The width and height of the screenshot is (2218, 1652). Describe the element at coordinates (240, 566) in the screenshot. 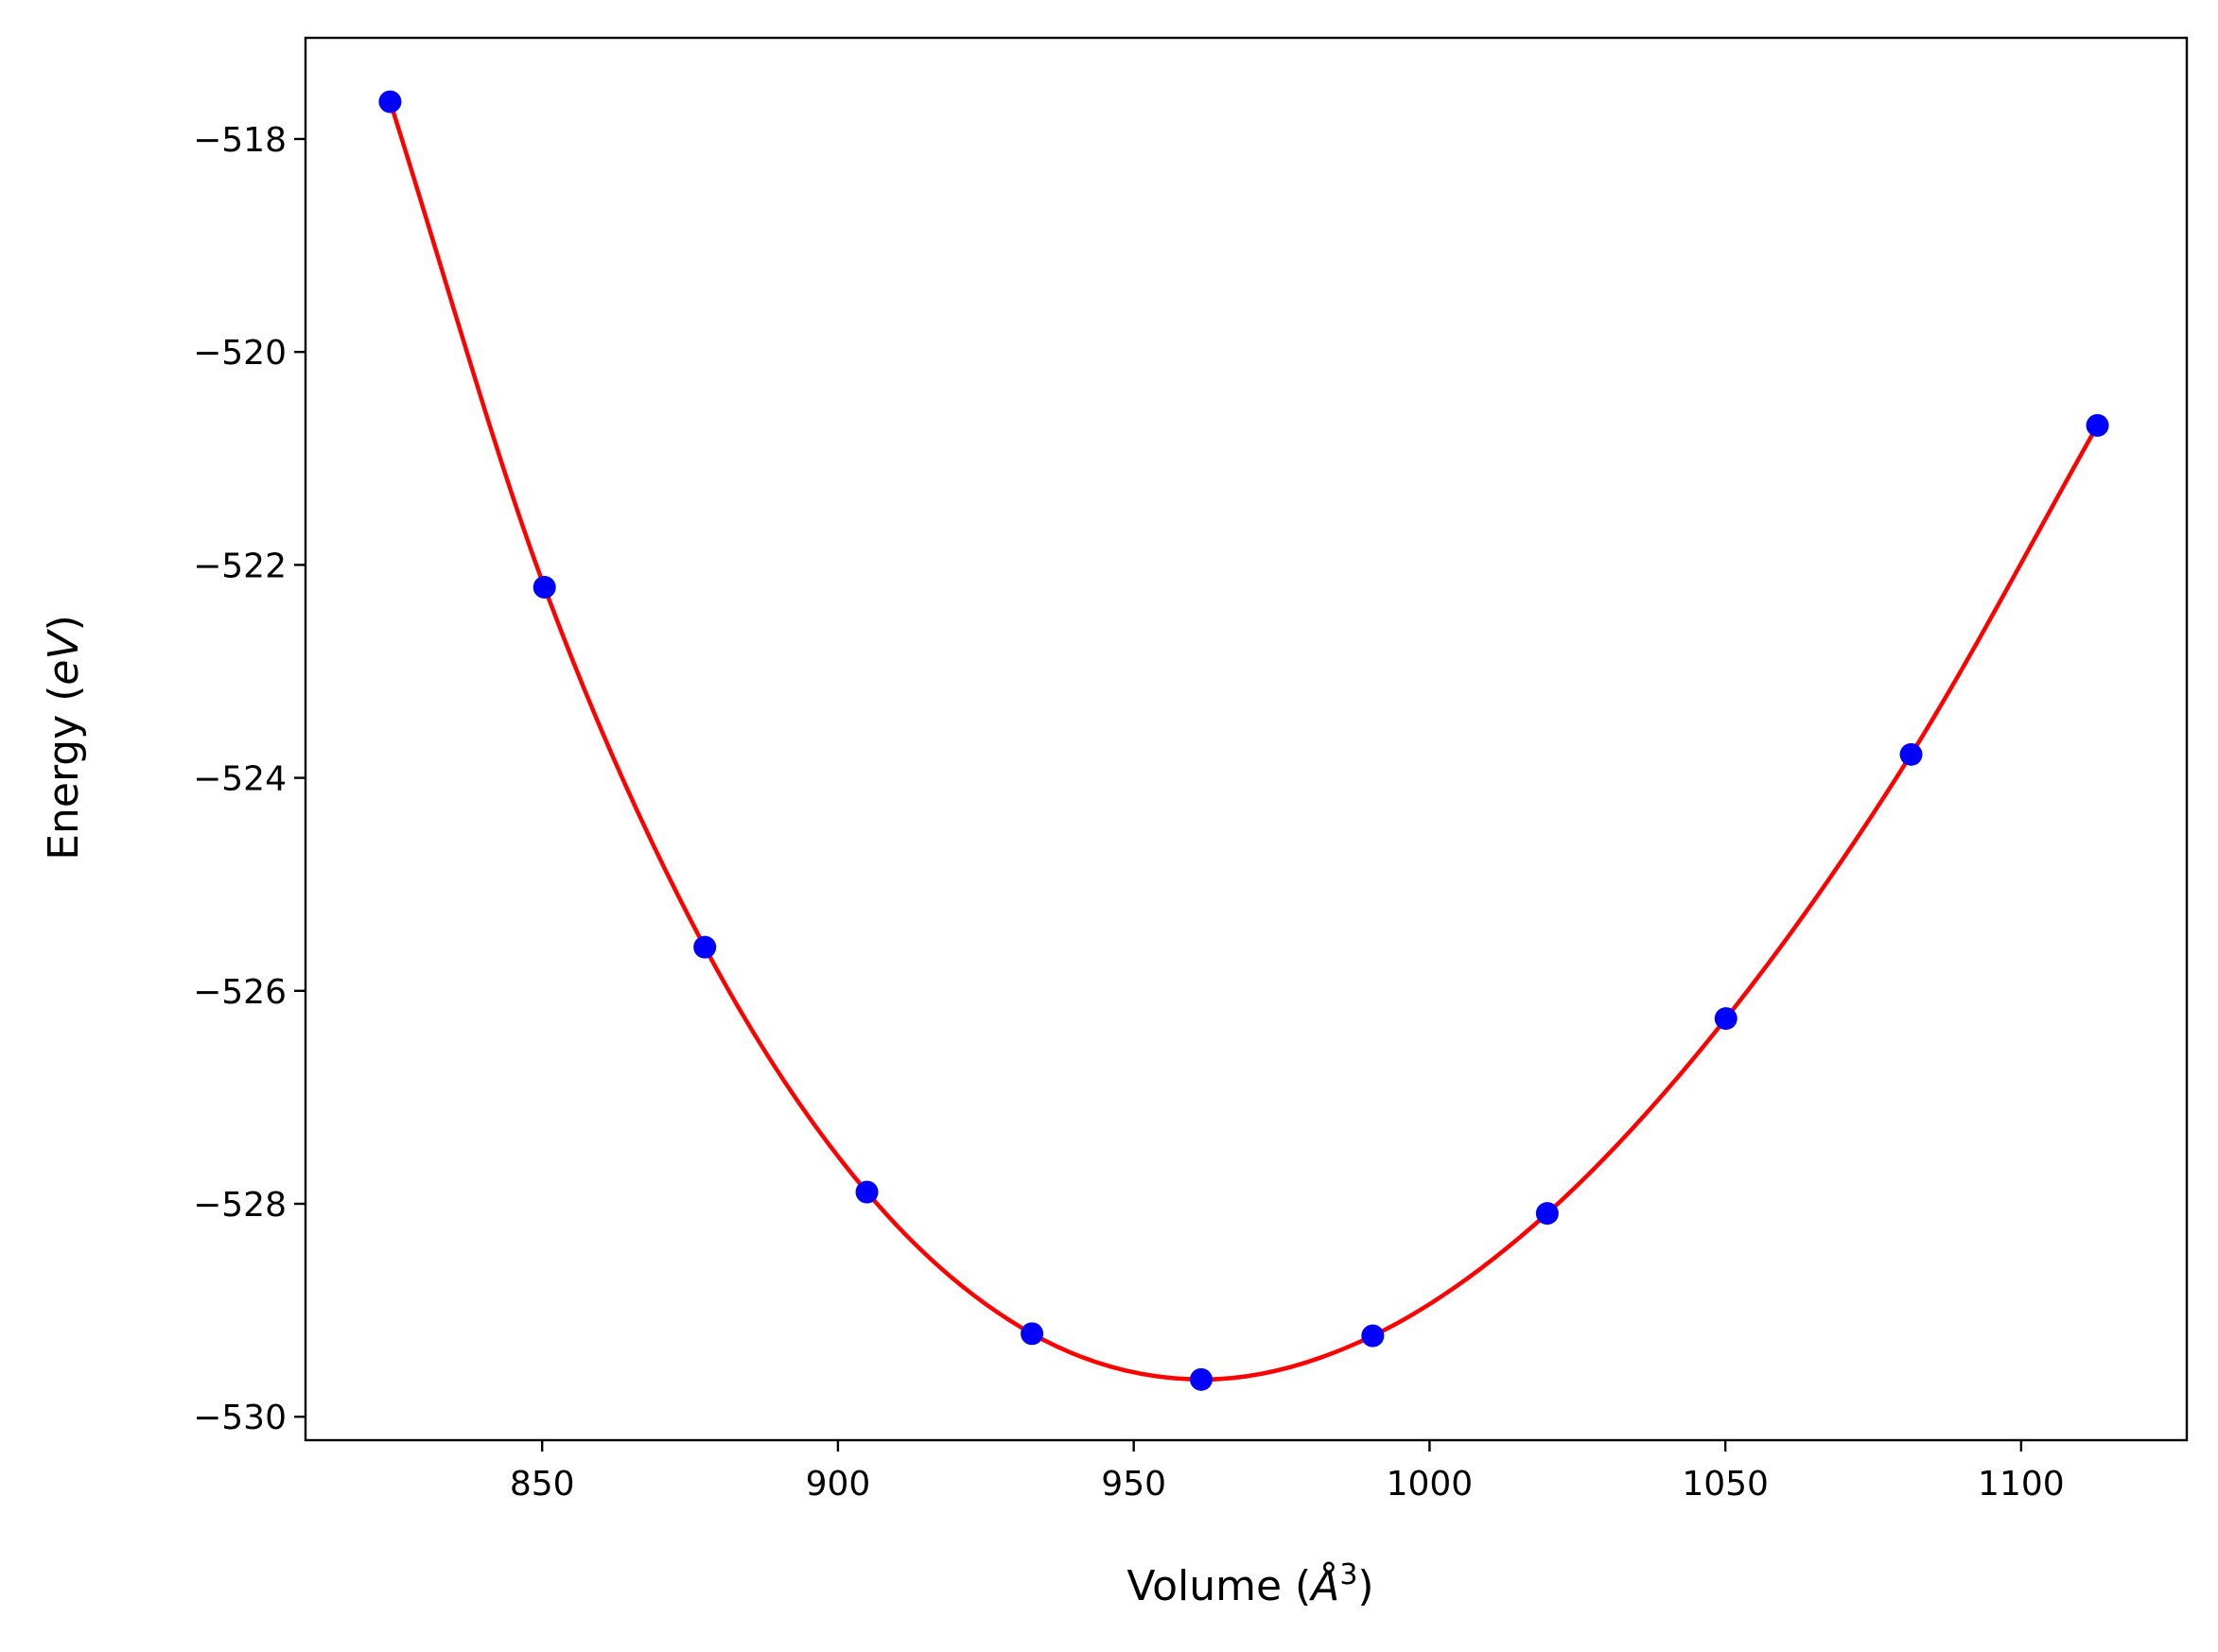

I see `y-tick-label: −522` at that location.